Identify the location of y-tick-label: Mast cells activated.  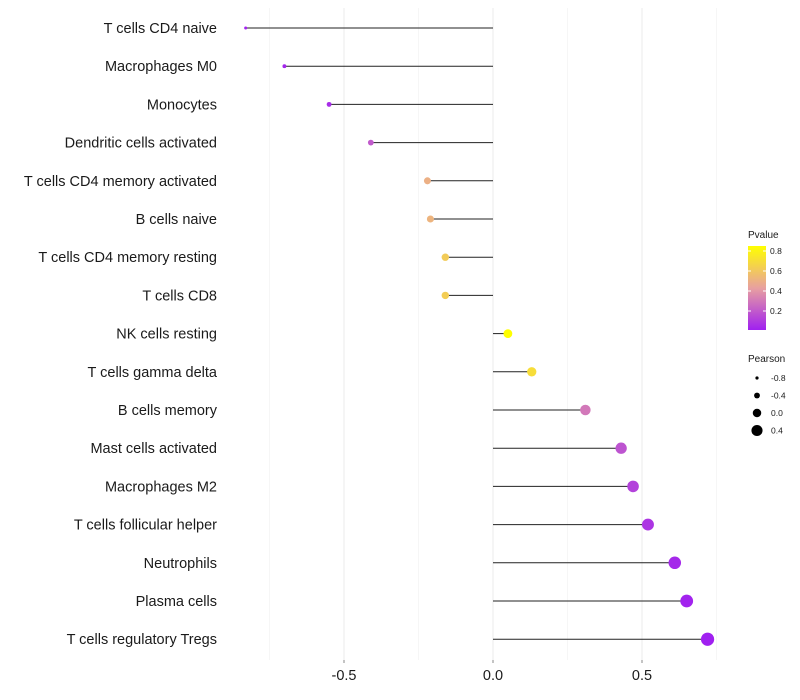
(153, 449).